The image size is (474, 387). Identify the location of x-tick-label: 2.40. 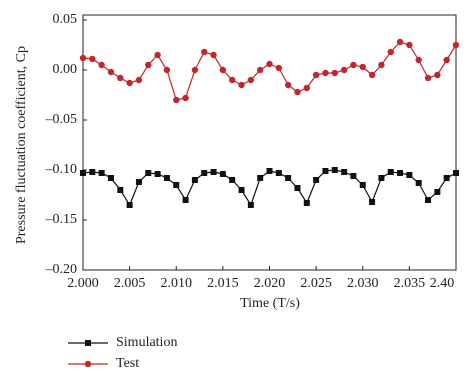
(442, 283).